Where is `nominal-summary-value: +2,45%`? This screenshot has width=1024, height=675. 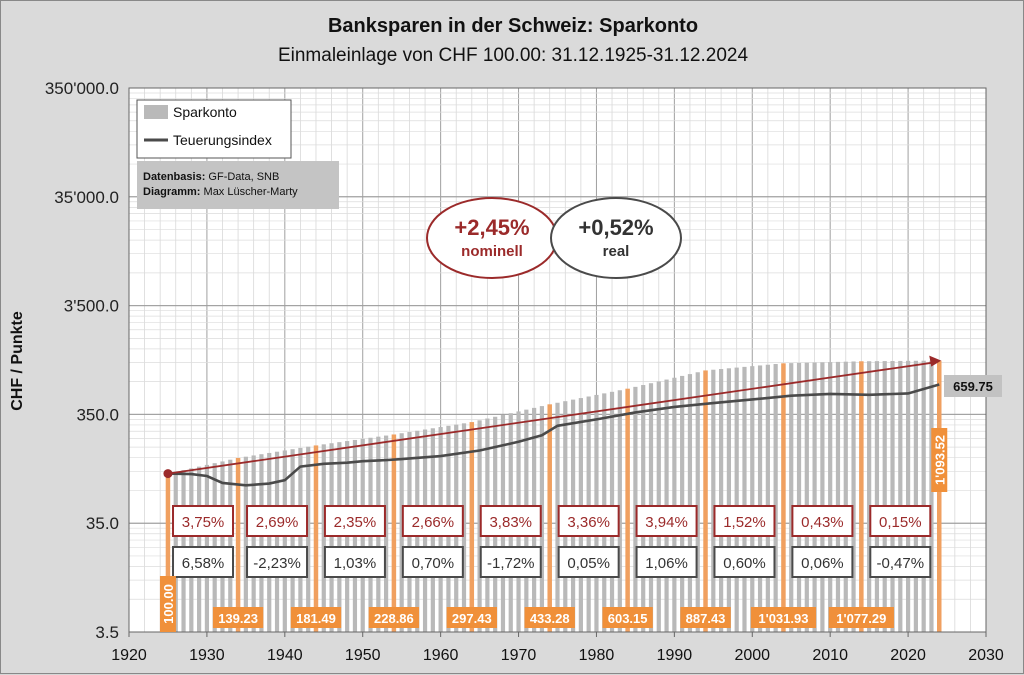 nominal-summary-value: +2,45% is located at coordinates (491, 227).